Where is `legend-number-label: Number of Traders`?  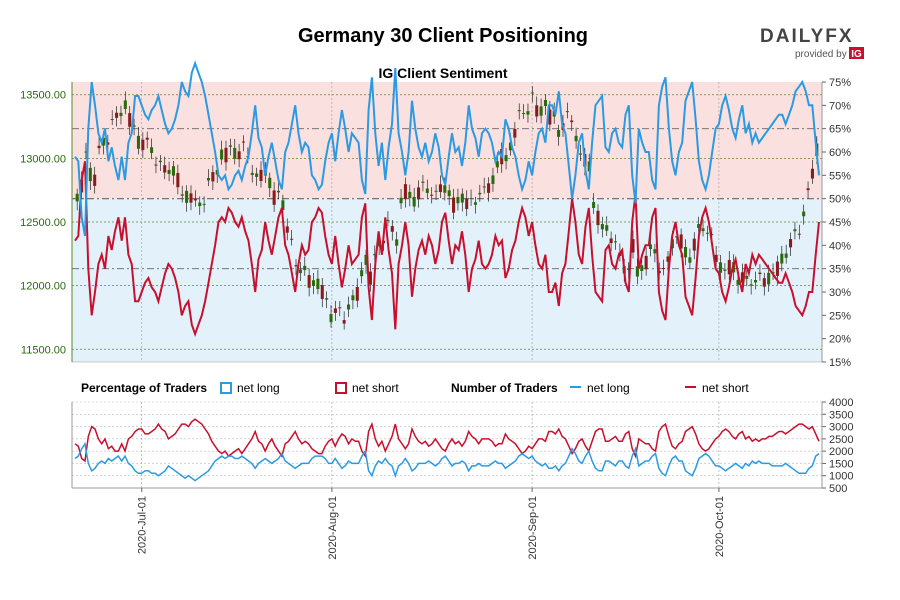
legend-number-label: Number of Traders is located at coordinates (504, 388).